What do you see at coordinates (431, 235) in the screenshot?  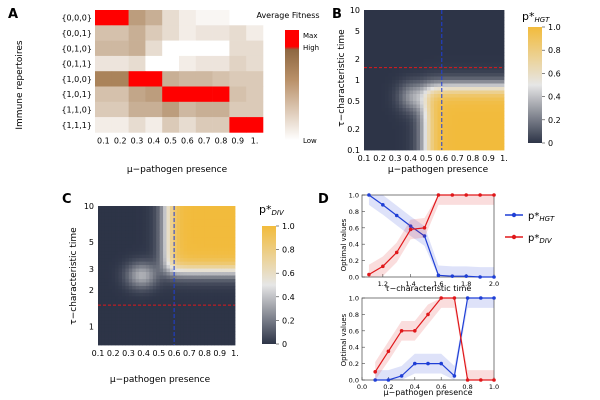 I see `red-series-line` at bounding box center [431, 235].